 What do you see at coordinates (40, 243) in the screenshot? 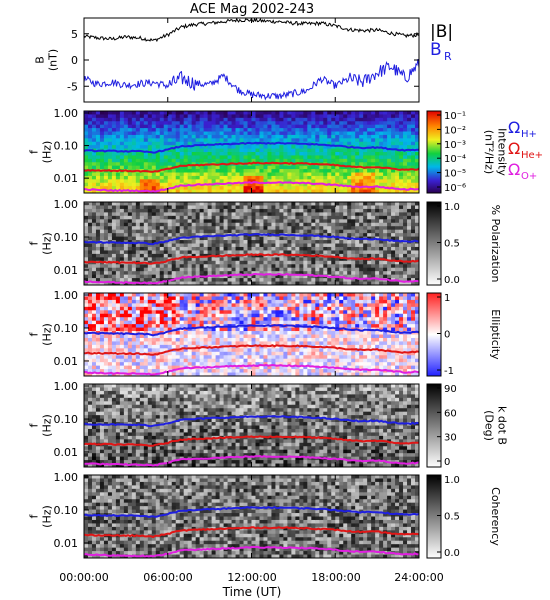
I see `panel-polarization-ylabel: f (Hz)` at bounding box center [40, 243].